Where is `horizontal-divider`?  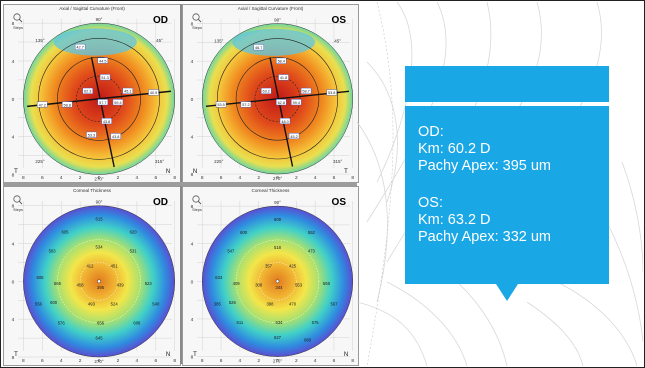 horizontal-divider is located at coordinates (180, 184).